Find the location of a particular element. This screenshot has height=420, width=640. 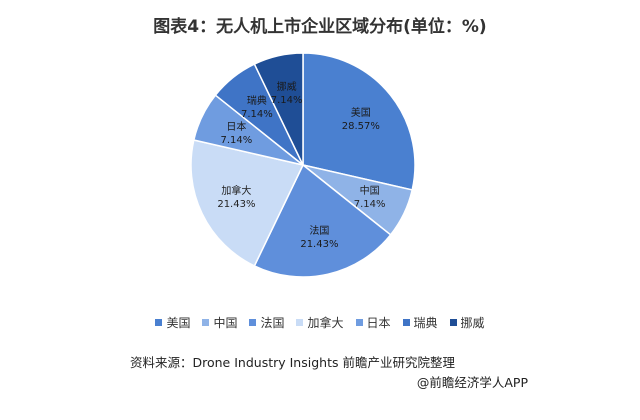

slice-label-2: 法国 is located at coordinates (319, 230).